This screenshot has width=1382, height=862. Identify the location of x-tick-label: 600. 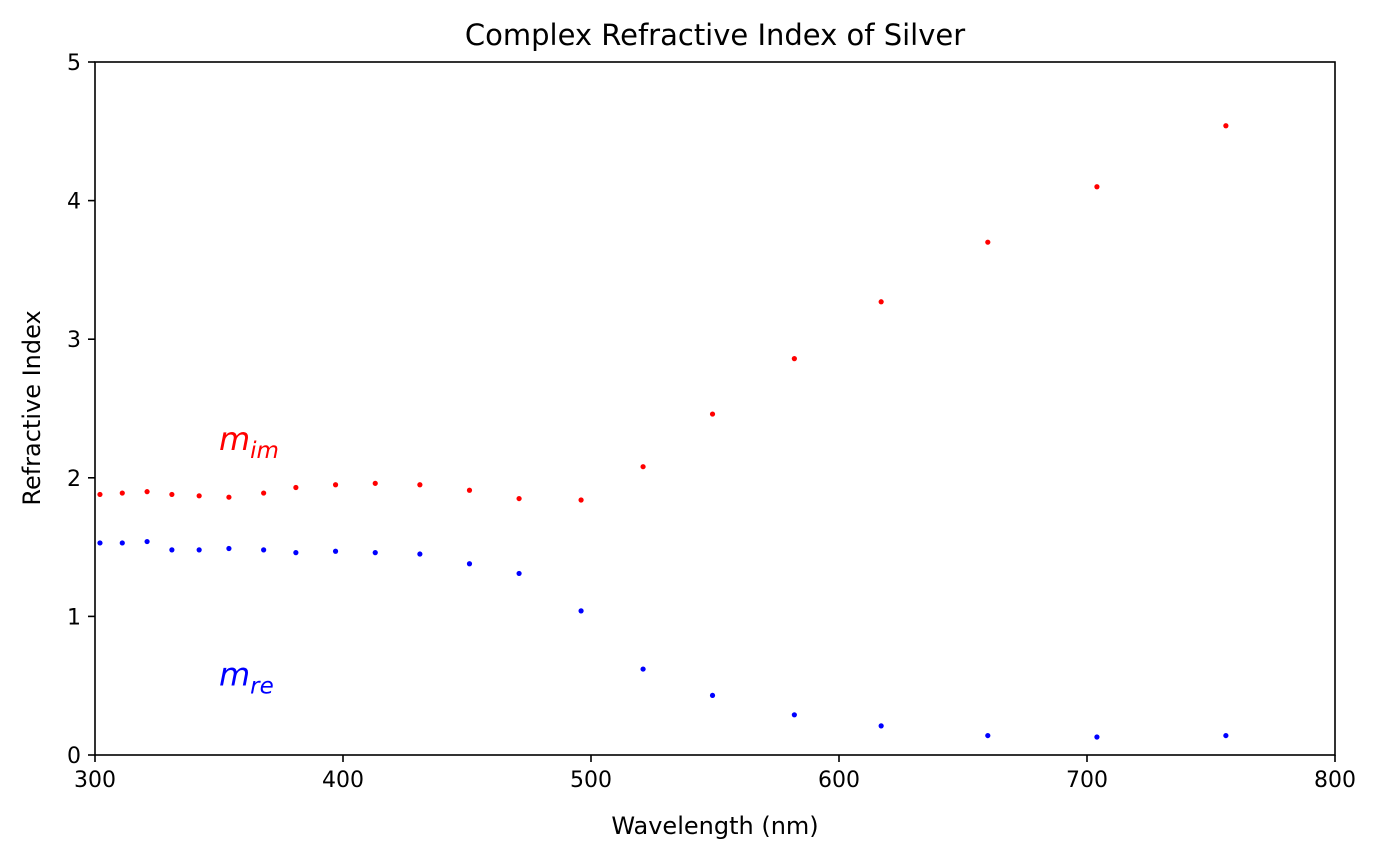
(839, 780).